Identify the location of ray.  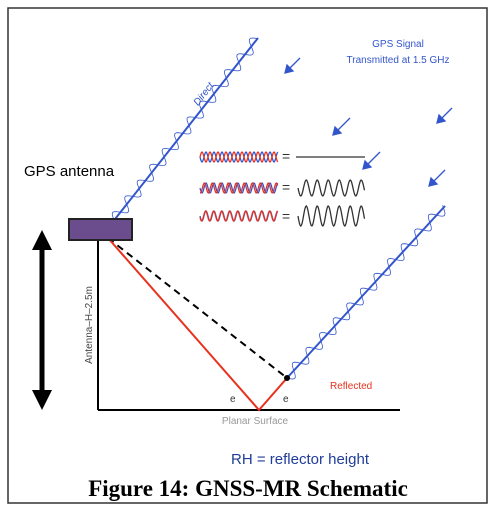
(366, 292).